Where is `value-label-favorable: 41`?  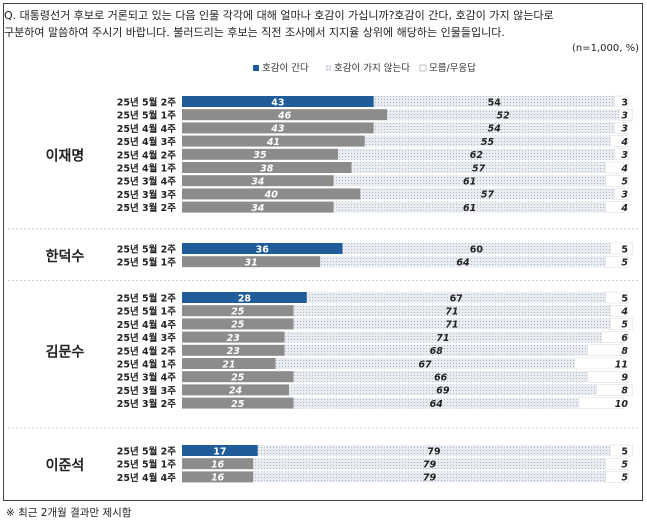
value-label-favorable: 41 is located at coordinates (273, 142).